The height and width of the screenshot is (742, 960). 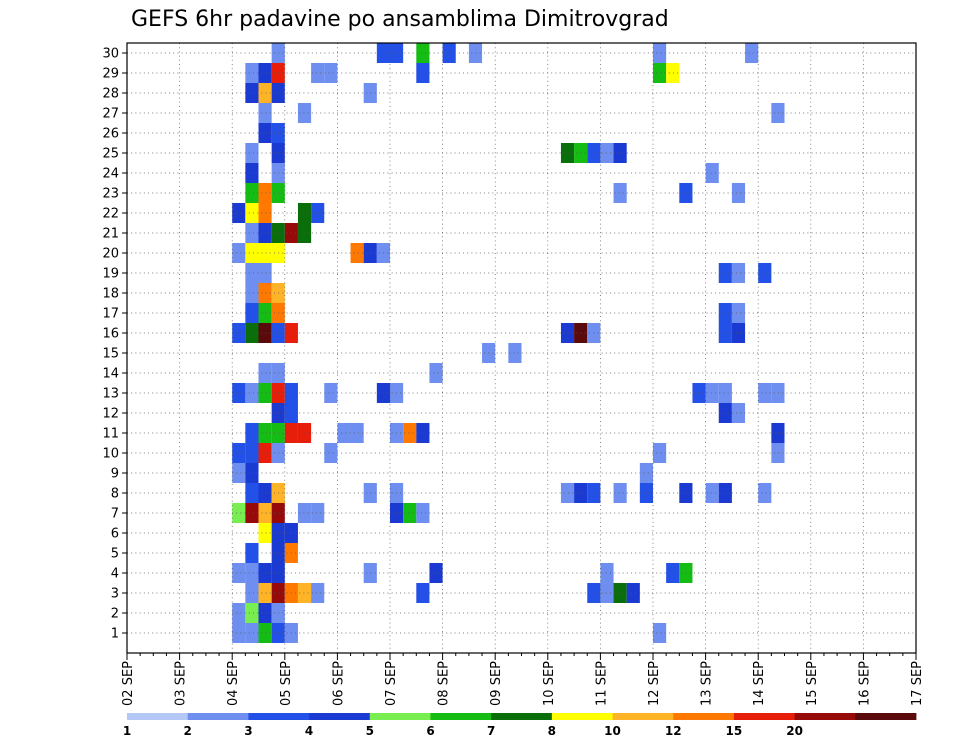 I want to click on y-tick-label: 21, so click(x=110, y=234).